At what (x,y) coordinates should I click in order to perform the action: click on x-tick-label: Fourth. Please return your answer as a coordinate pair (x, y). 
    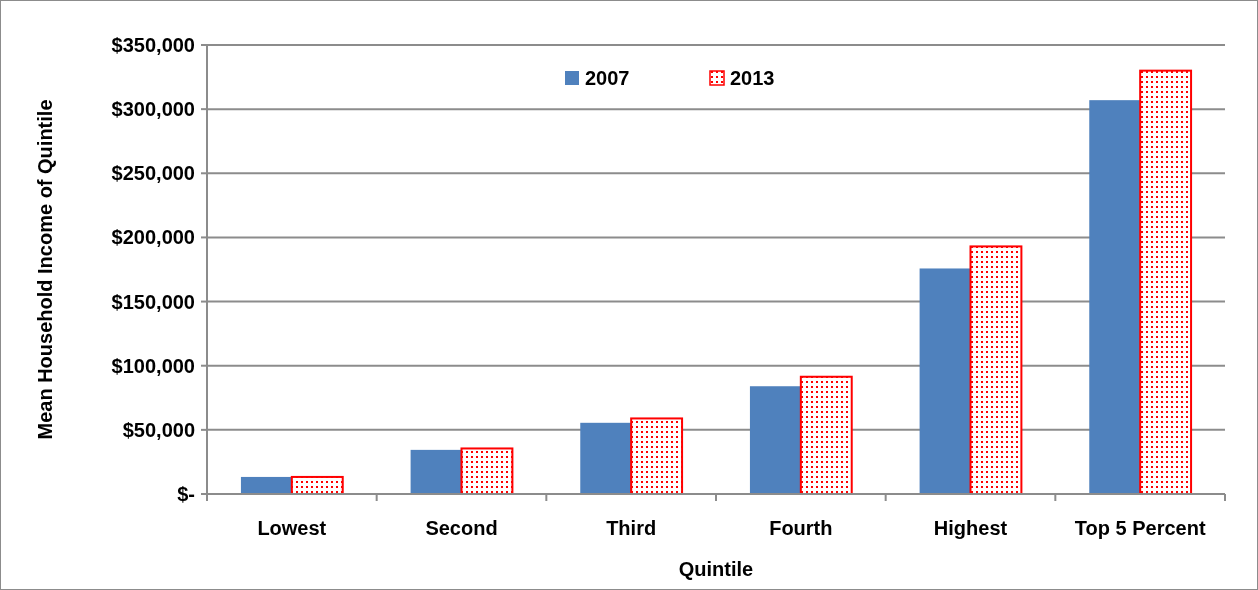
    Looking at the image, I should click on (801, 528).